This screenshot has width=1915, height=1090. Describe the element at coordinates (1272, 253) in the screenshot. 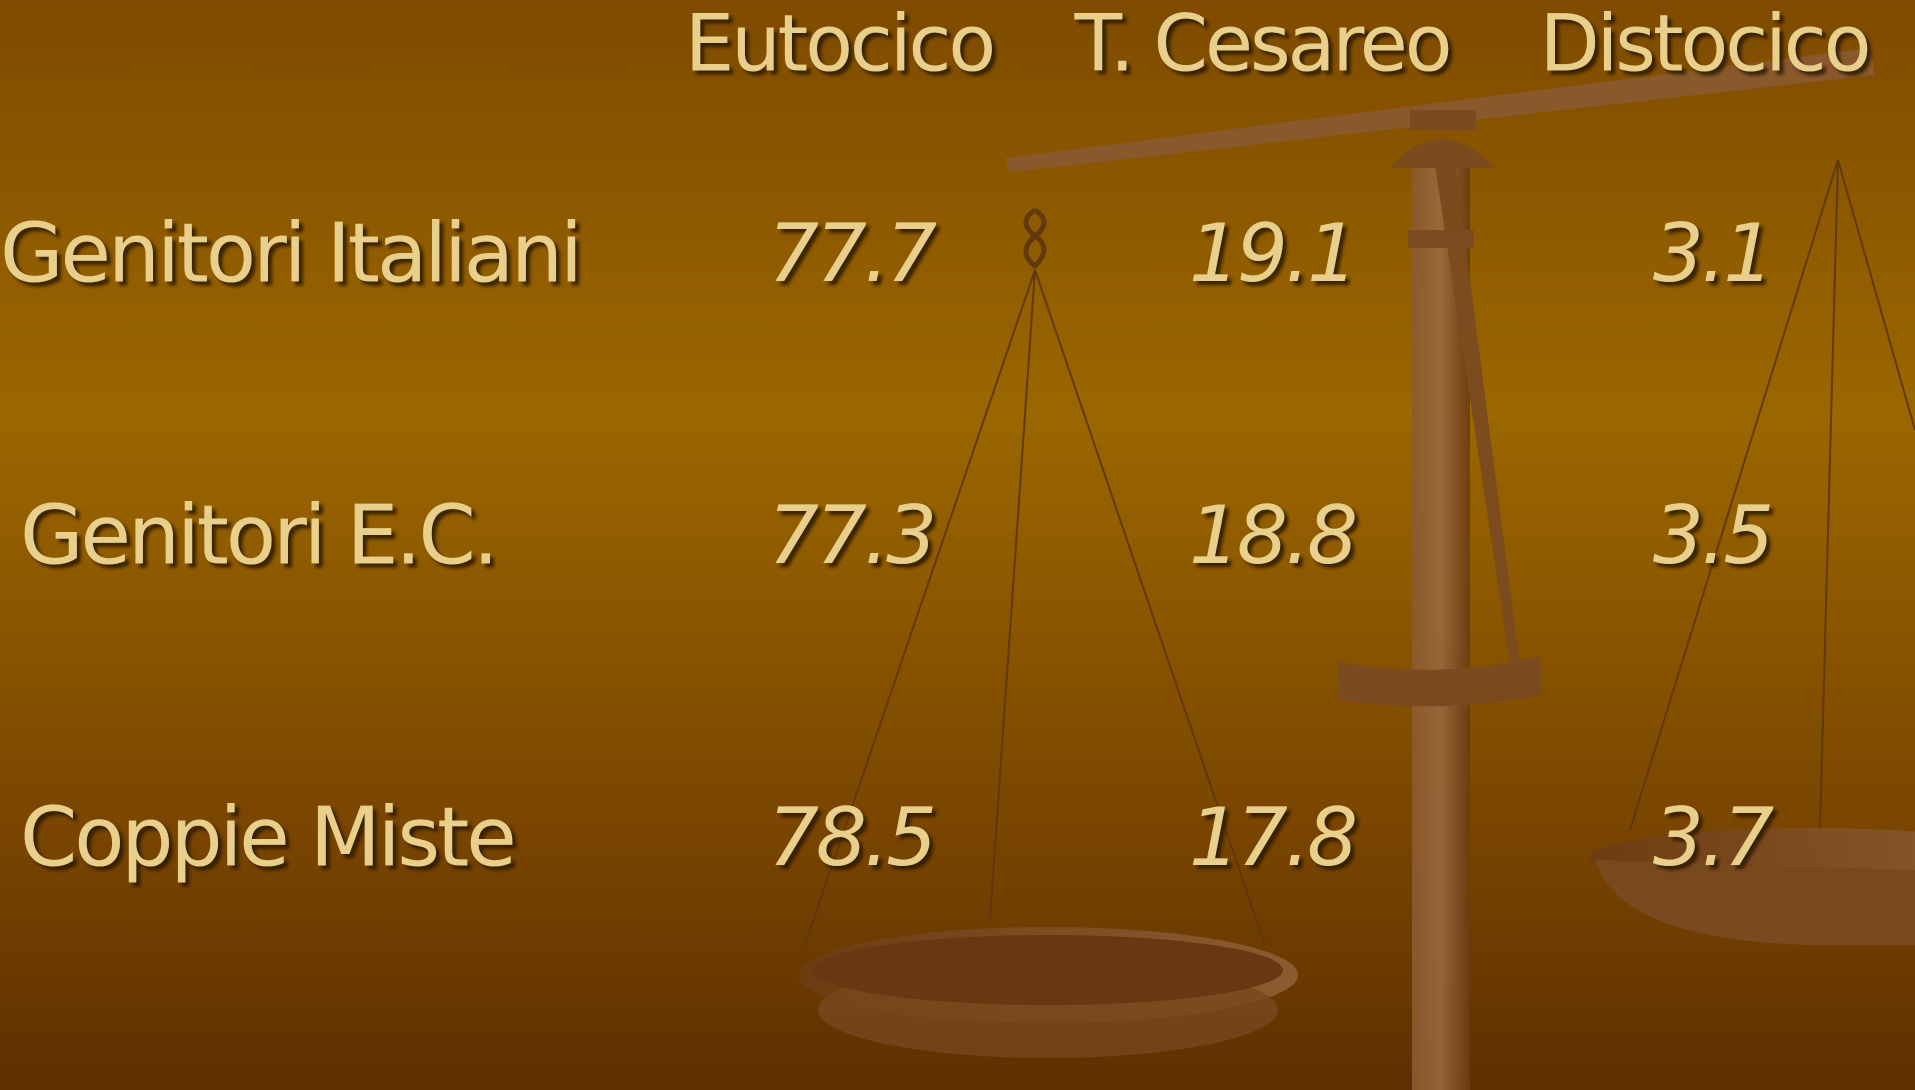

I see `cell-value: 19.1` at that location.